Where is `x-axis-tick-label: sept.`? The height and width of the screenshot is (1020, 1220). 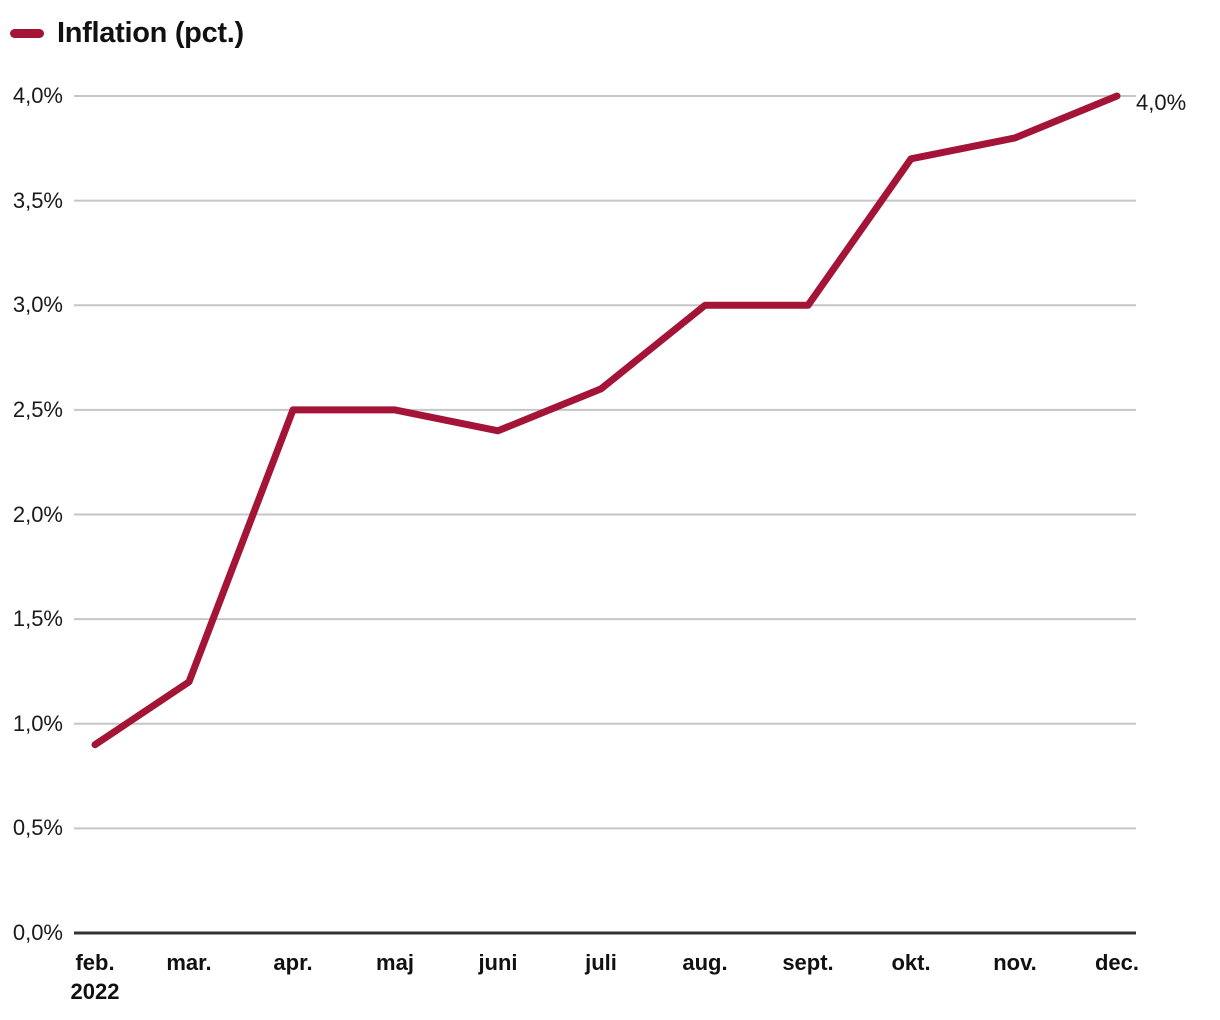
x-axis-tick-label: sept. is located at coordinates (808, 962).